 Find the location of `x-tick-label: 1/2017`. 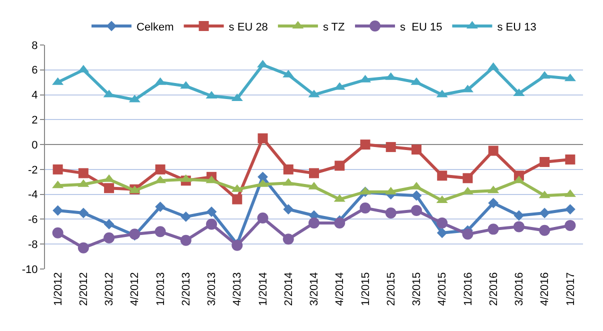

x-tick-label: 1/2017 is located at coordinates (570, 289).